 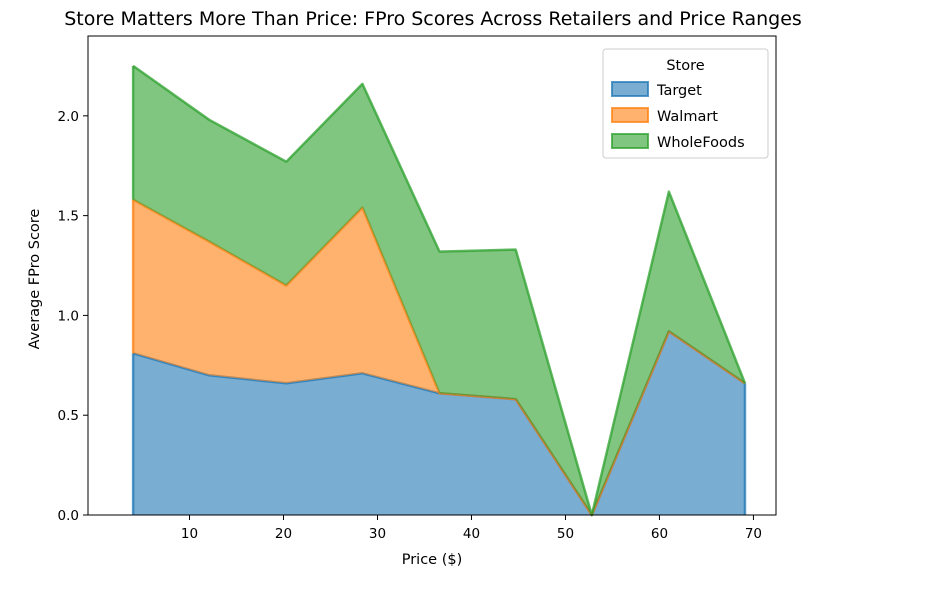 I want to click on legend-title: Store, so click(x=685, y=66).